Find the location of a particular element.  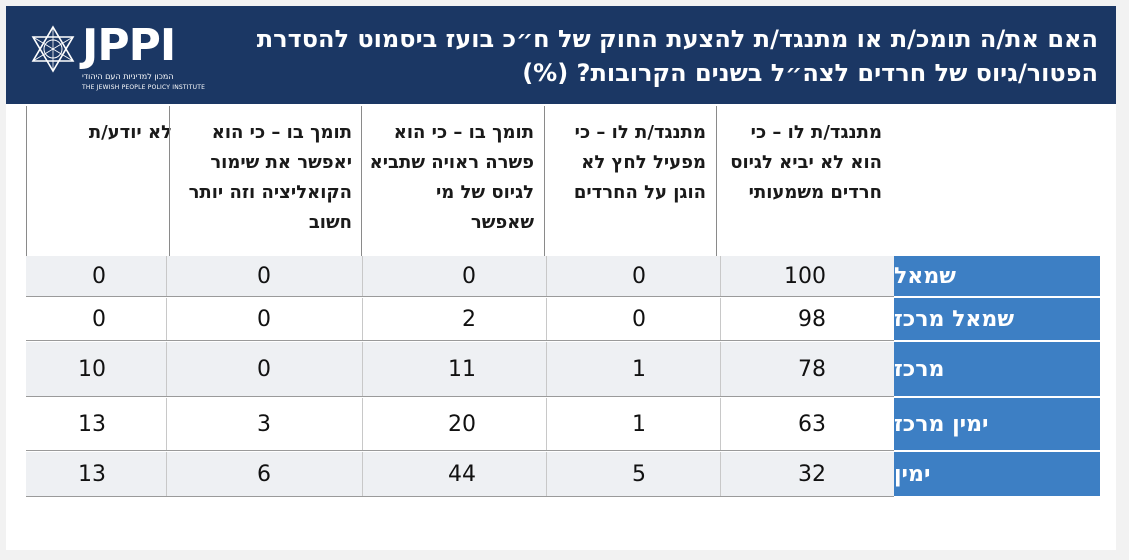

table-cell: 44 is located at coordinates (462, 474).